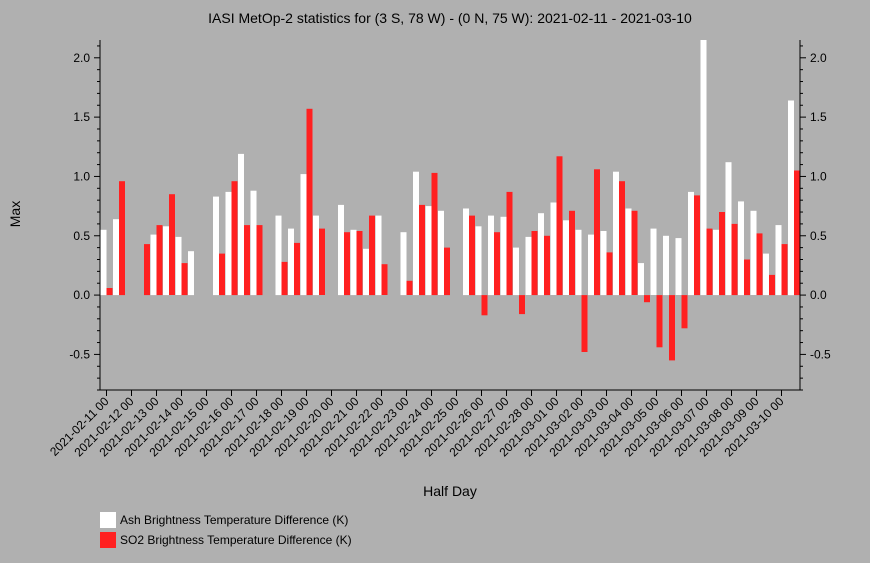  What do you see at coordinates (818, 236) in the screenshot?
I see `y-tick-label-right: 0.5` at bounding box center [818, 236].